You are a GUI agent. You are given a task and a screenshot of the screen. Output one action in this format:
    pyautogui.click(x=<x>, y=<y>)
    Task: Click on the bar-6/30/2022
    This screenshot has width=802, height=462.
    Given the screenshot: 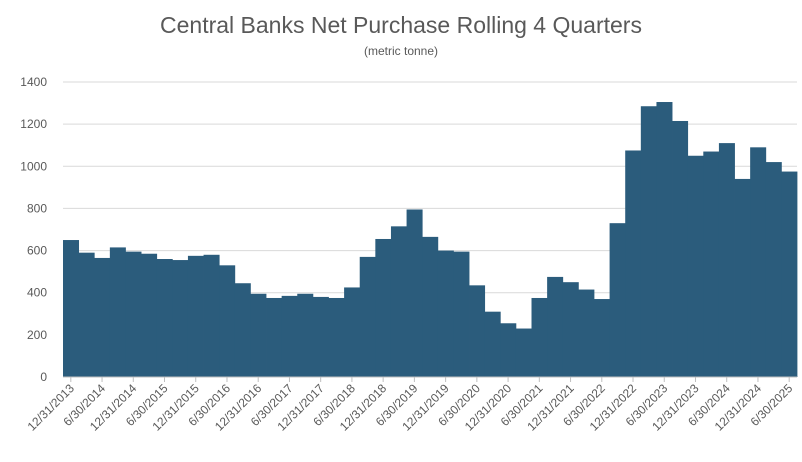 What is the action you would take?
    pyautogui.click(x=601, y=338)
    